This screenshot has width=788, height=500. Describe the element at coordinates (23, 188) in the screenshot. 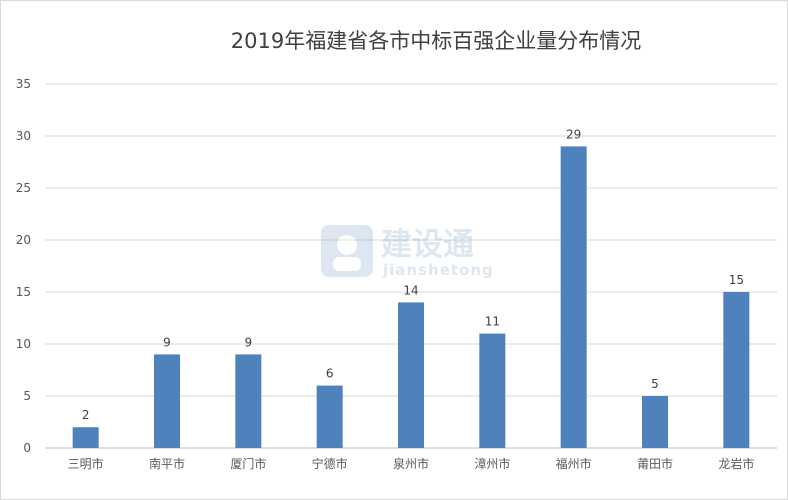

I see `y-tick-label: 25` at that location.